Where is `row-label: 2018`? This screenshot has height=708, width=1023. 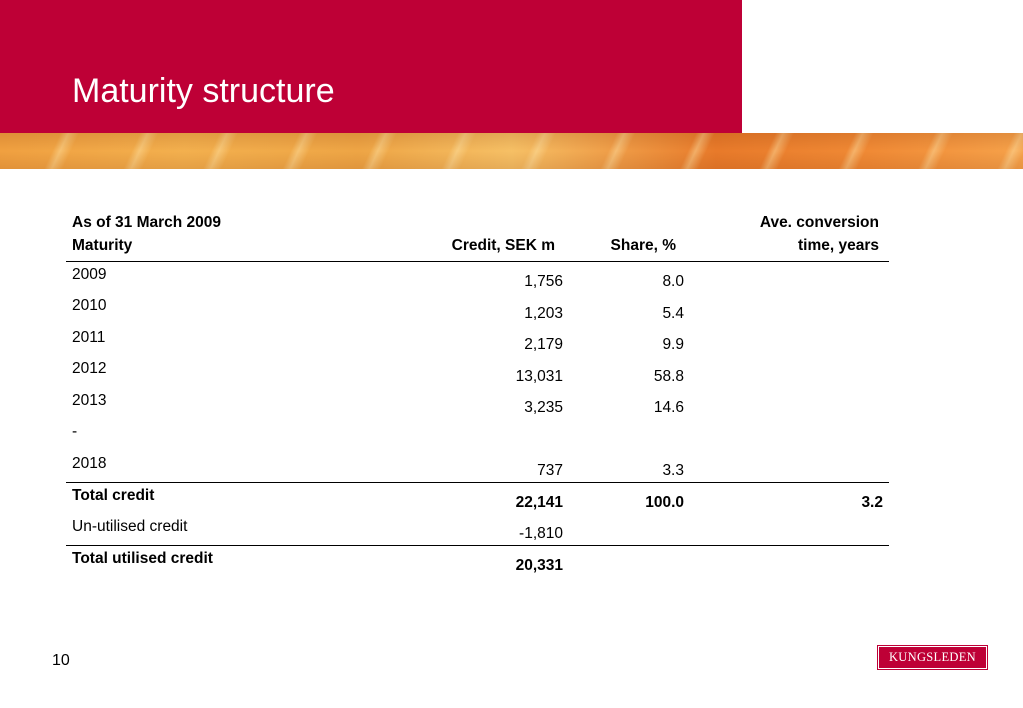
row-label: 2018 is located at coordinates (89, 463).